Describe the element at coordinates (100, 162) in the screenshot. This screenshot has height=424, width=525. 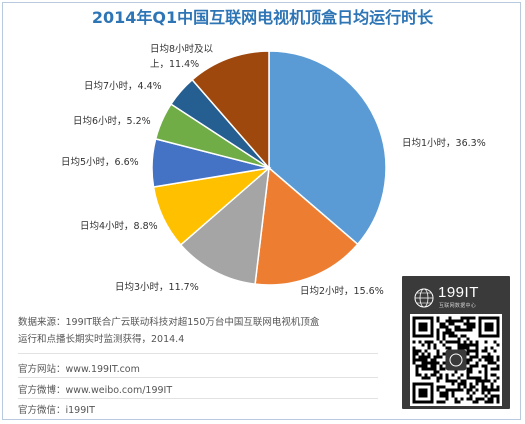
I see `slice-label: 日均5小时，6.6%` at that location.